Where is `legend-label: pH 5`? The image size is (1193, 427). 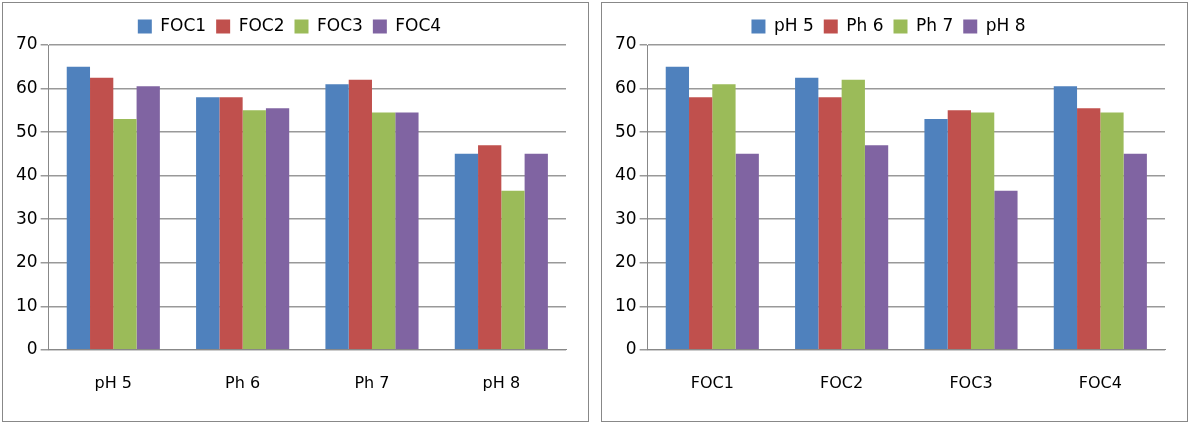 legend-label: pH 5 is located at coordinates (793, 24).